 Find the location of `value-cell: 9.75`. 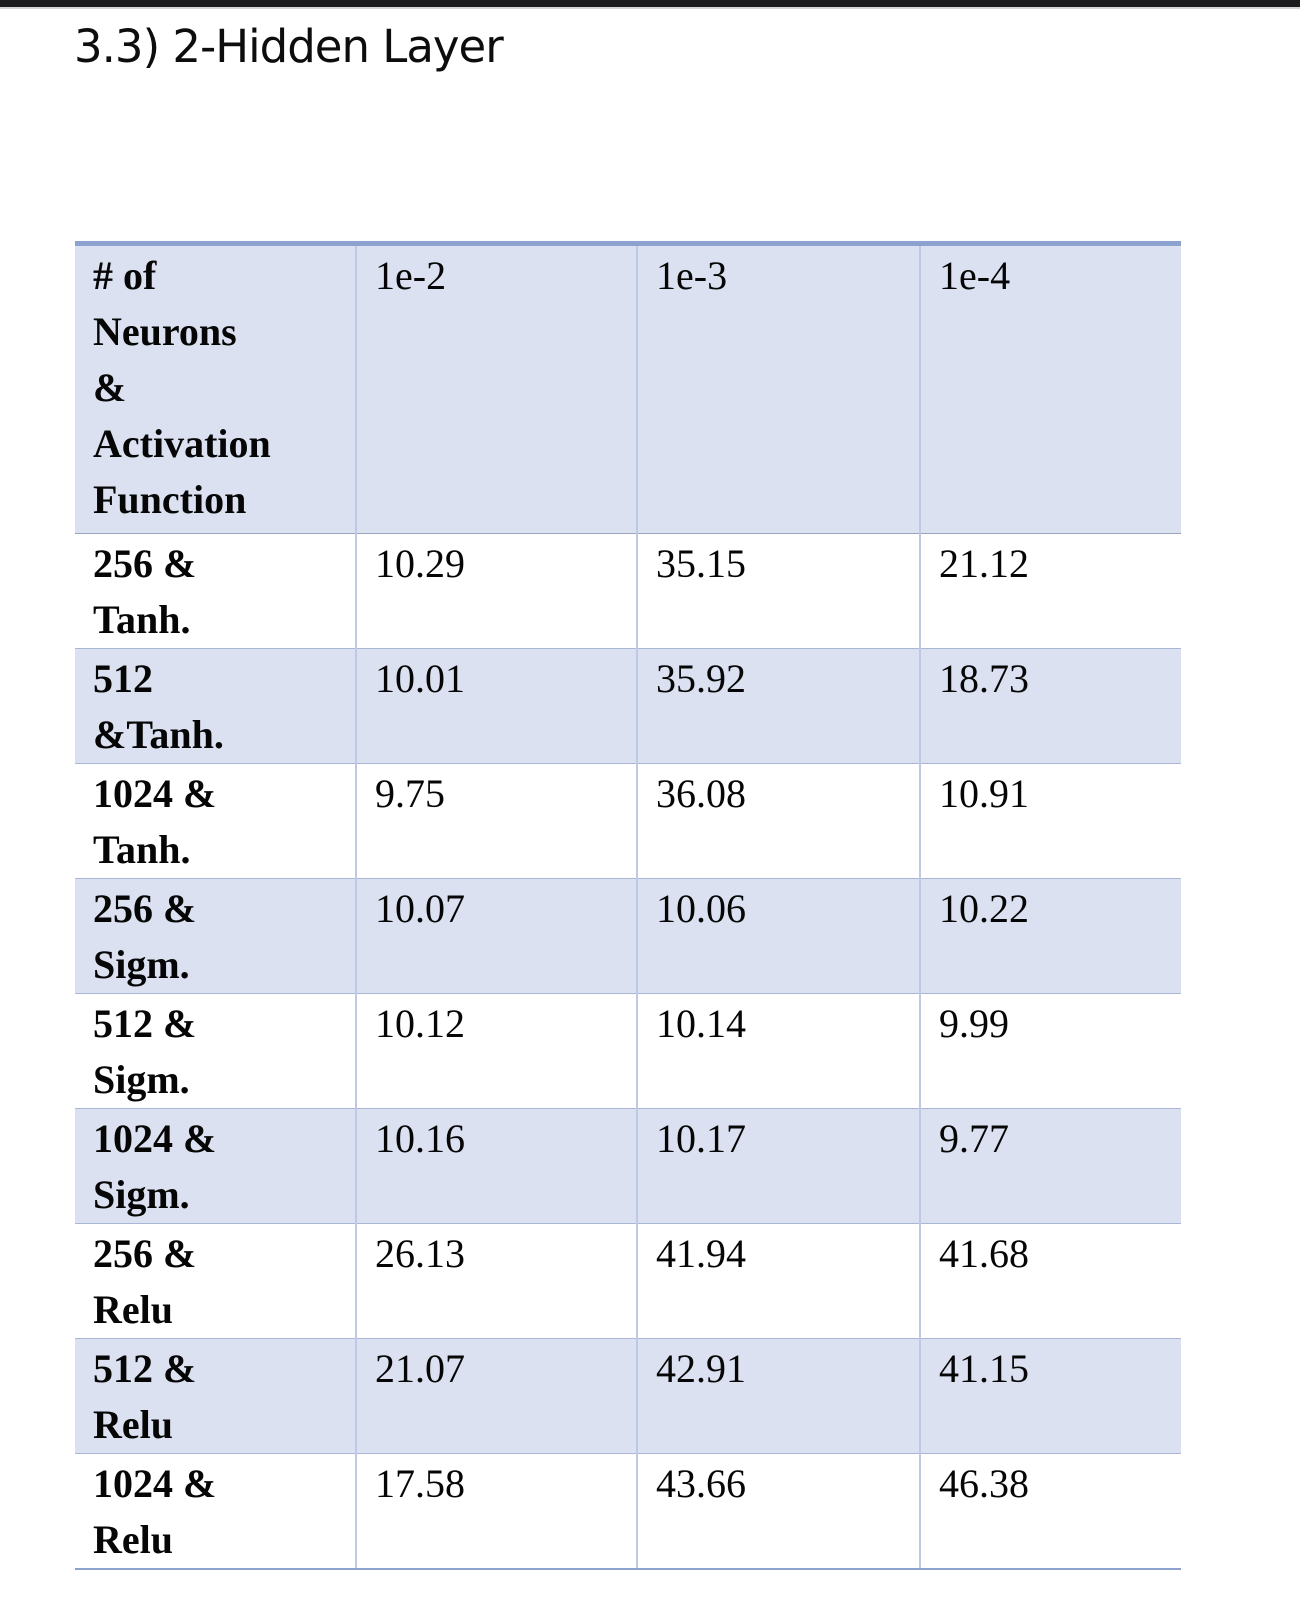

value-cell: 9.75 is located at coordinates (496, 821).